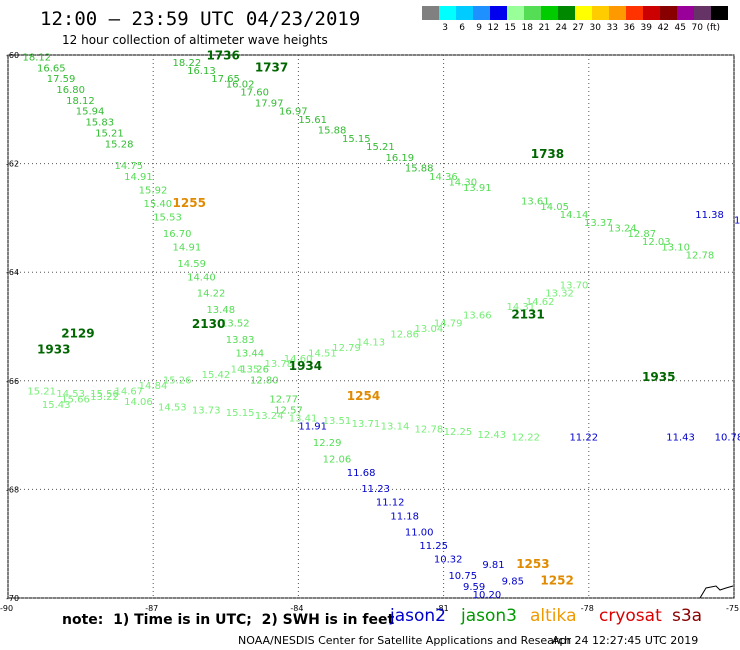 The height and width of the screenshot is (650, 740). What do you see at coordinates (53, 350) in the screenshot?
I see `pass-time-label: 1933` at bounding box center [53, 350].